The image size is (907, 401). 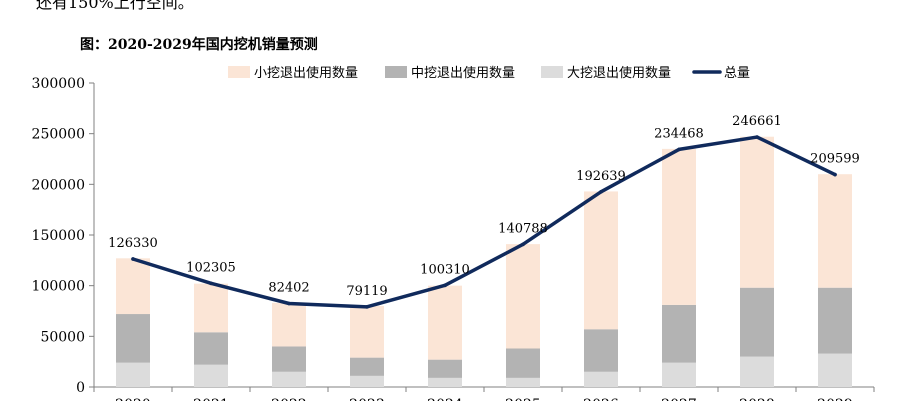 I want to click on total-data-label: 192639, so click(x=601, y=176).